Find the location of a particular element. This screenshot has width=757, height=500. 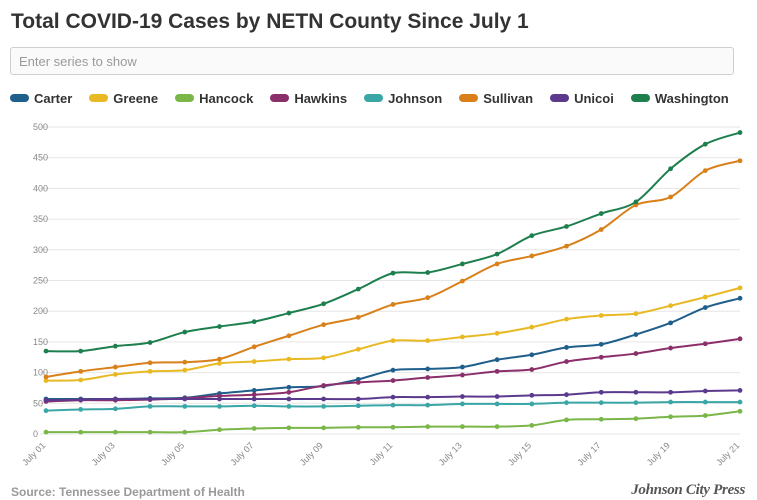

legend-item-sullivan: Sullivan is located at coordinates (496, 98).